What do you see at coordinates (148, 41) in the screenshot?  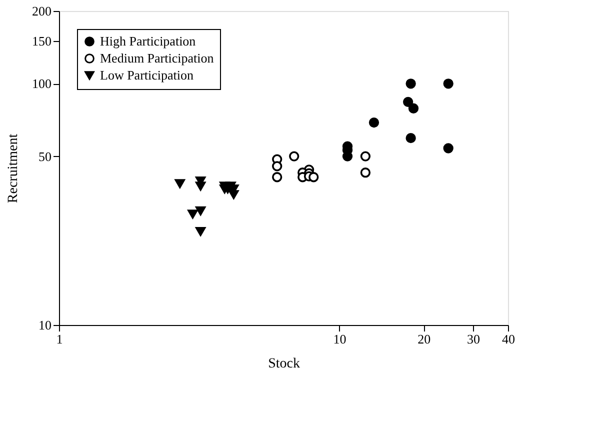 I see `legend-label: High Participation` at bounding box center [148, 41].